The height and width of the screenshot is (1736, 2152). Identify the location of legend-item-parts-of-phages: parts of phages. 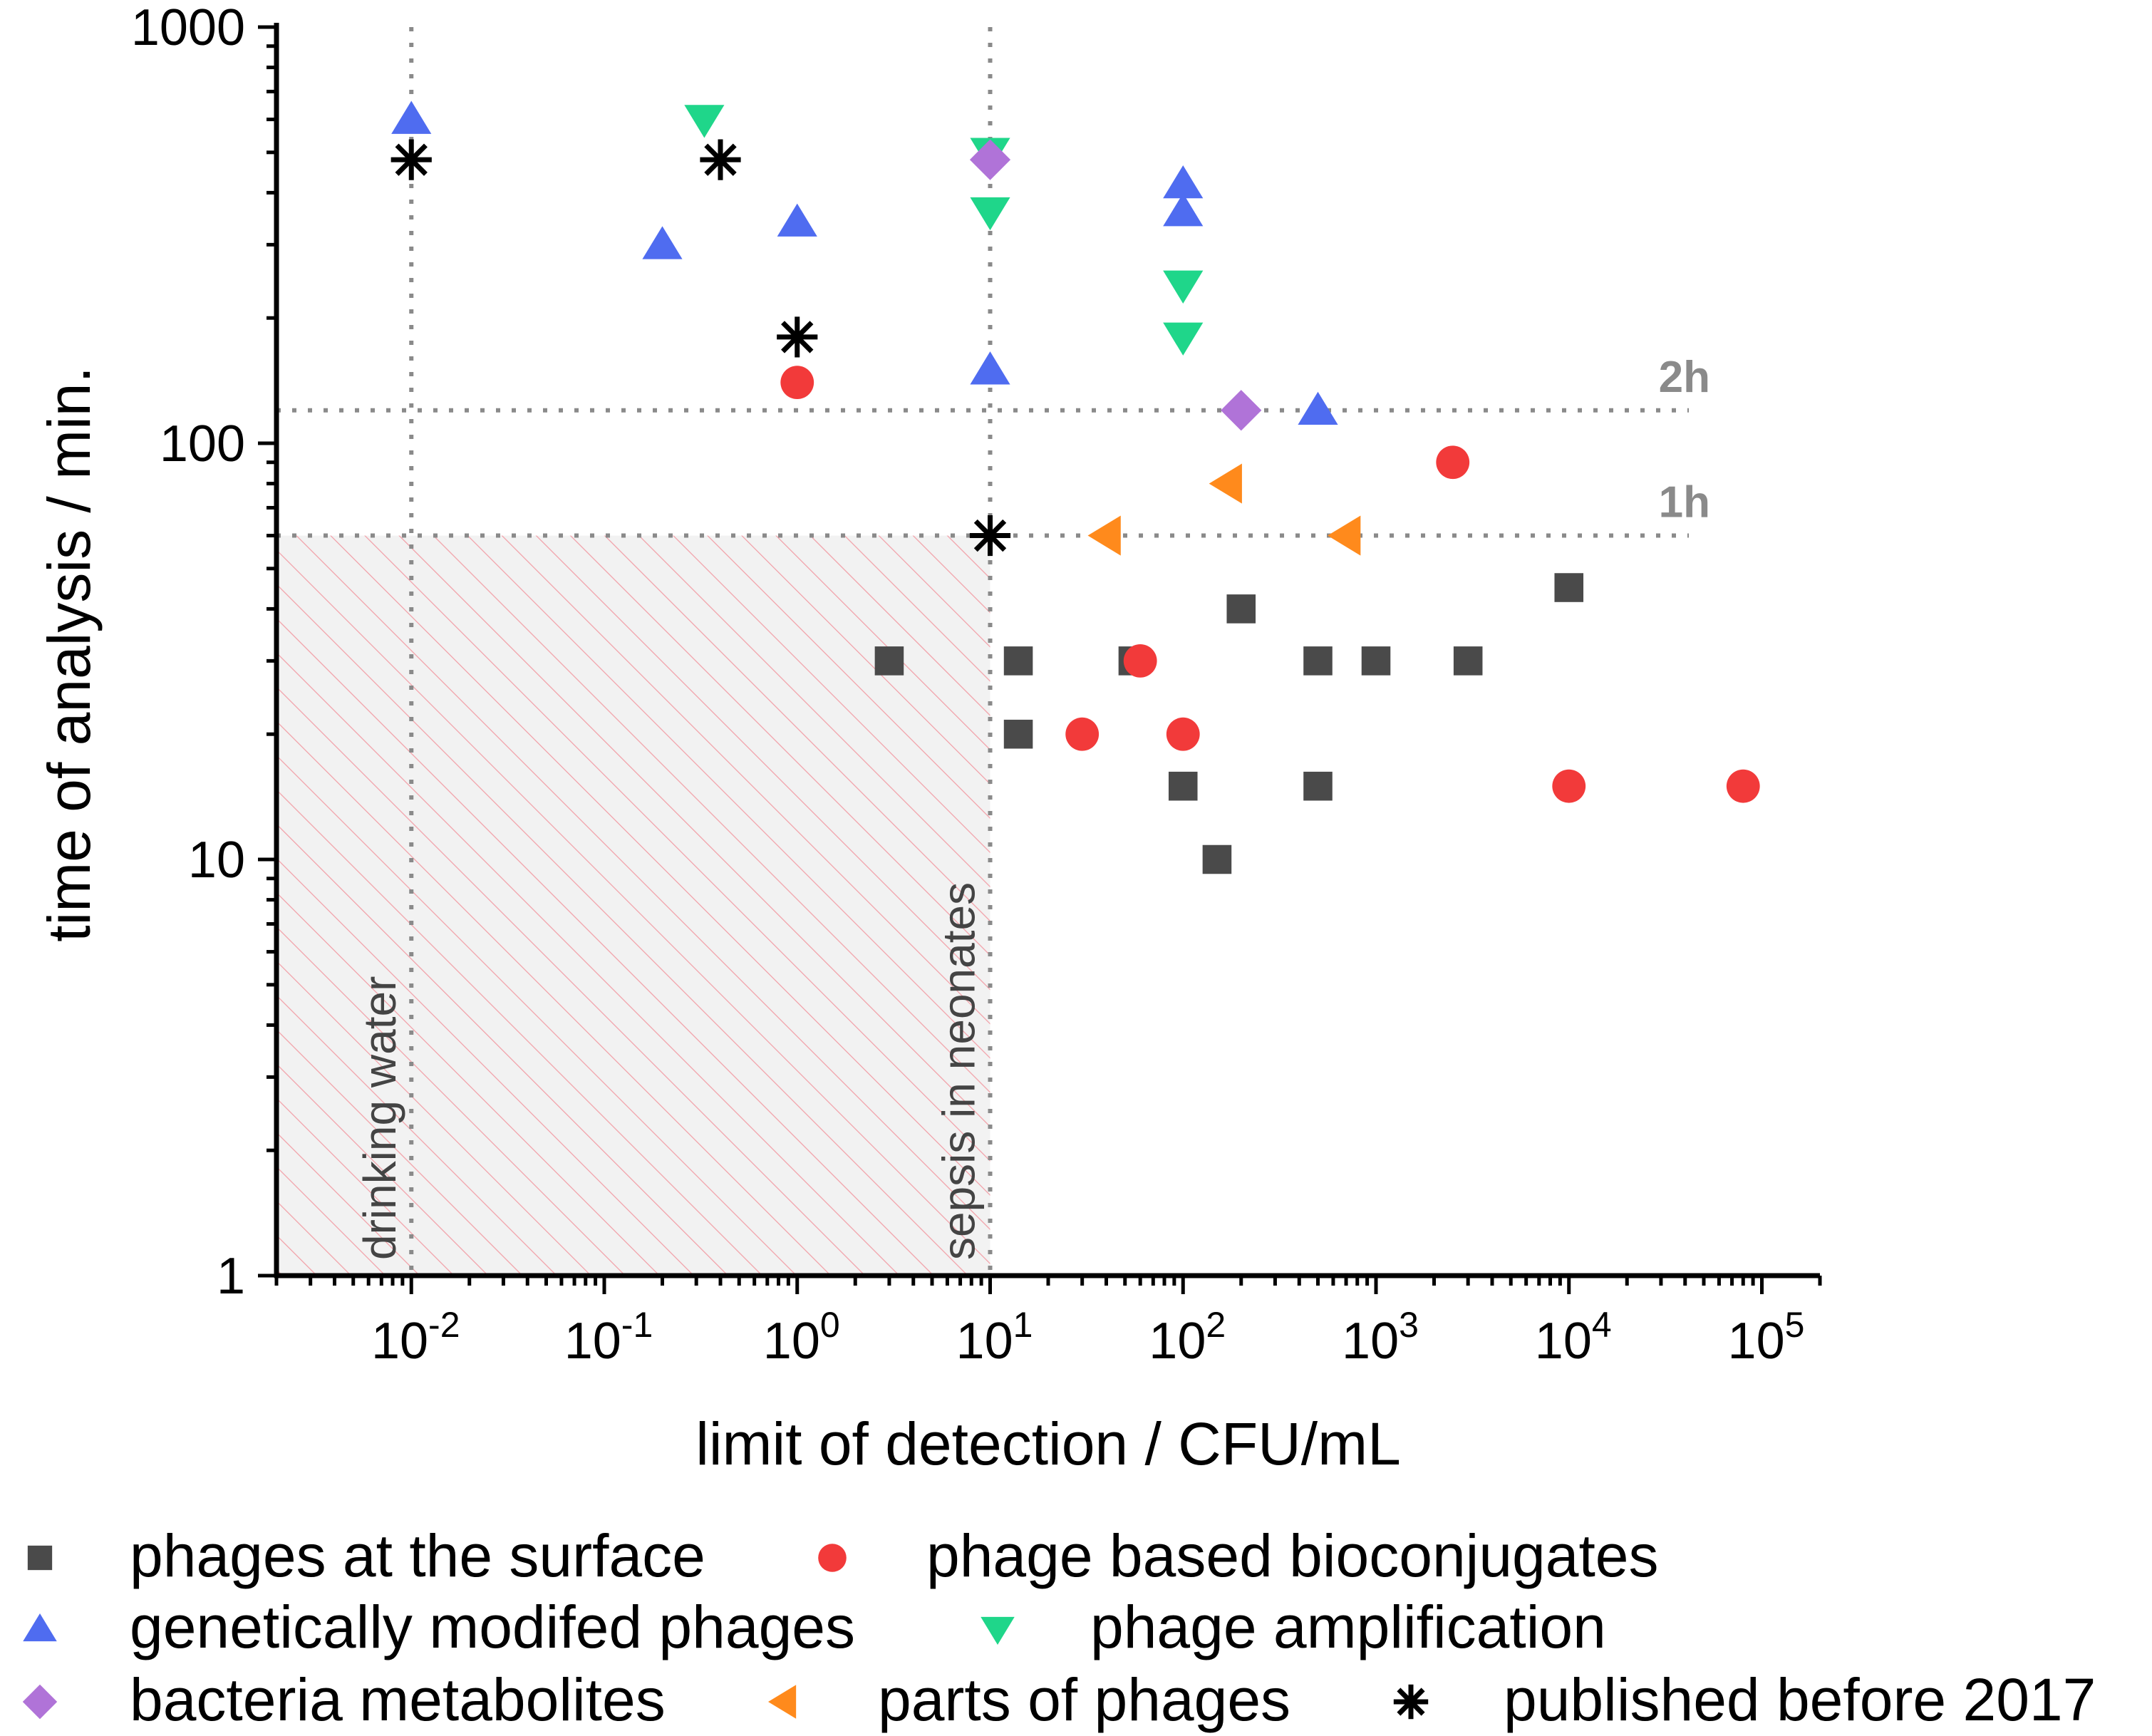
(1029, 1699).